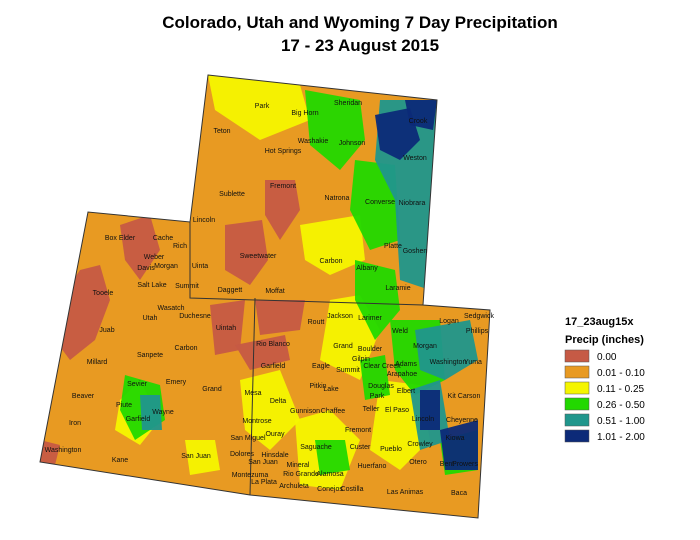 The height and width of the screenshot is (540, 700). I want to click on county-label: Prowers, so click(465, 464).